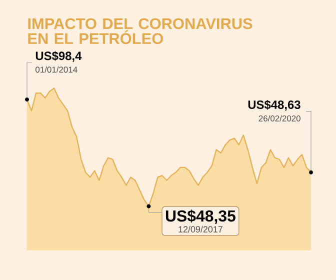 The image size is (336, 280). What do you see at coordinates (201, 217) in the screenshot?
I see `annotation: US$48,35` at bounding box center [201, 217].